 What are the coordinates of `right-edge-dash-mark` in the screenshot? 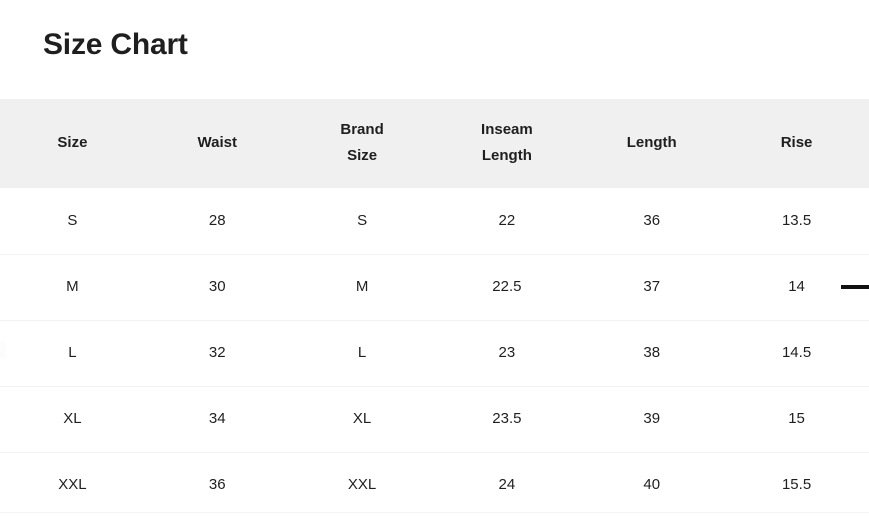 It's located at (855, 287).